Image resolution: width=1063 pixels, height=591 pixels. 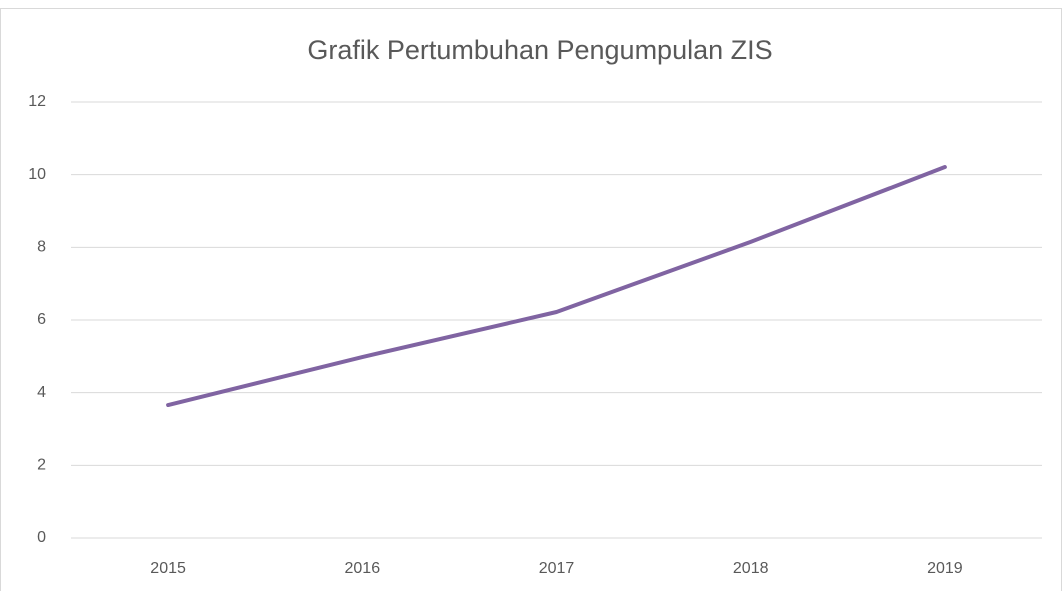 I want to click on y-tick-label: 6, so click(x=41, y=319).